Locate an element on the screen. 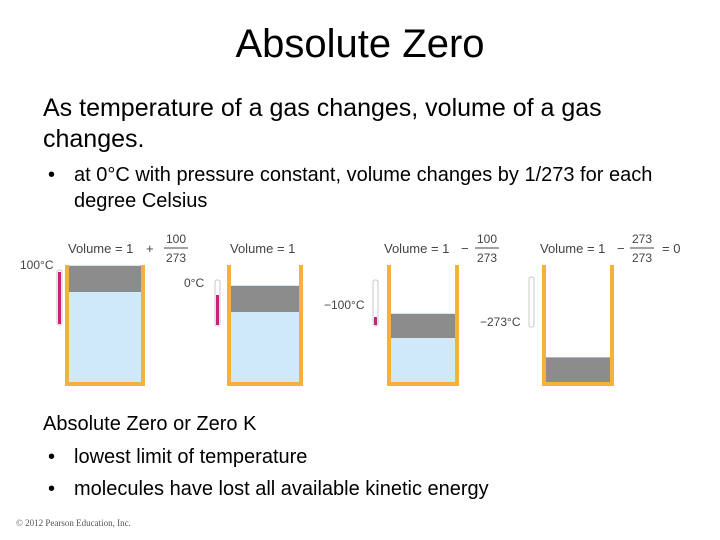 The height and width of the screenshot is (540, 720). bullet-text: lowest limit of temperature is located at coordinates (191, 457).